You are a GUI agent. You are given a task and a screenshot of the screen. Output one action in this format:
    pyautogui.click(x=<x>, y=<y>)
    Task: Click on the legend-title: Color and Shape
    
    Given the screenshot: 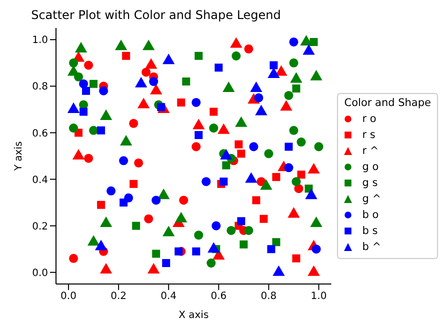 What is the action you would take?
    pyautogui.click(x=387, y=103)
    